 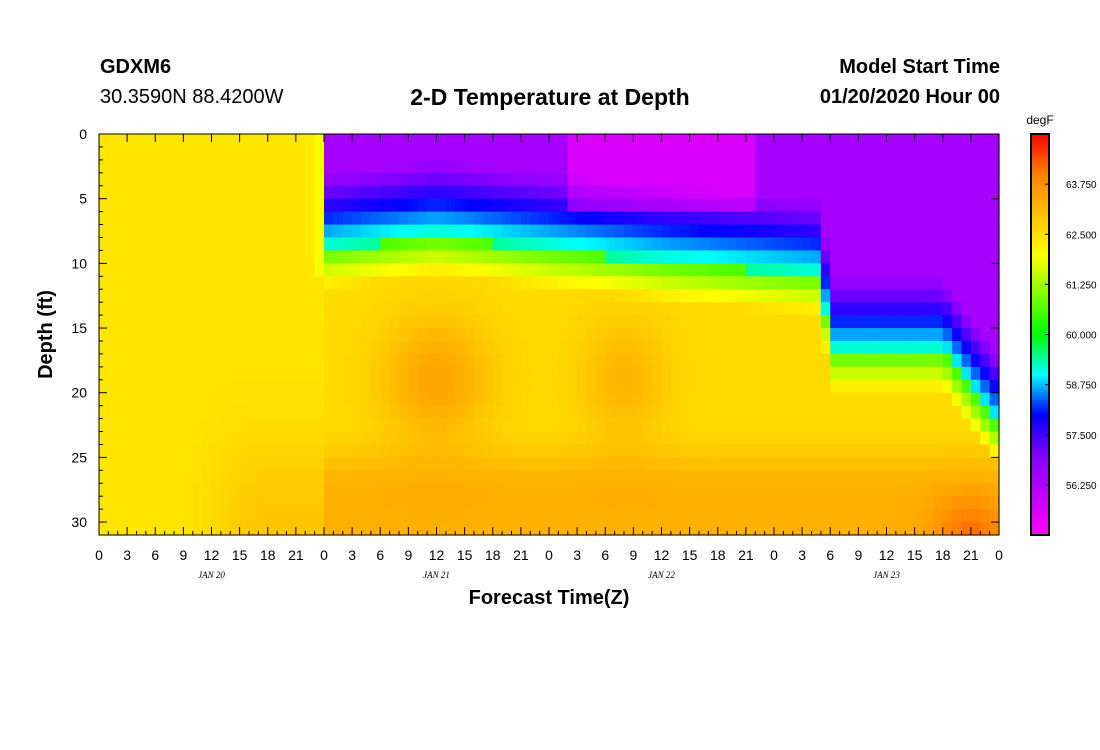 What do you see at coordinates (127, 555) in the screenshot?
I see `x-tick-label: 3` at bounding box center [127, 555].